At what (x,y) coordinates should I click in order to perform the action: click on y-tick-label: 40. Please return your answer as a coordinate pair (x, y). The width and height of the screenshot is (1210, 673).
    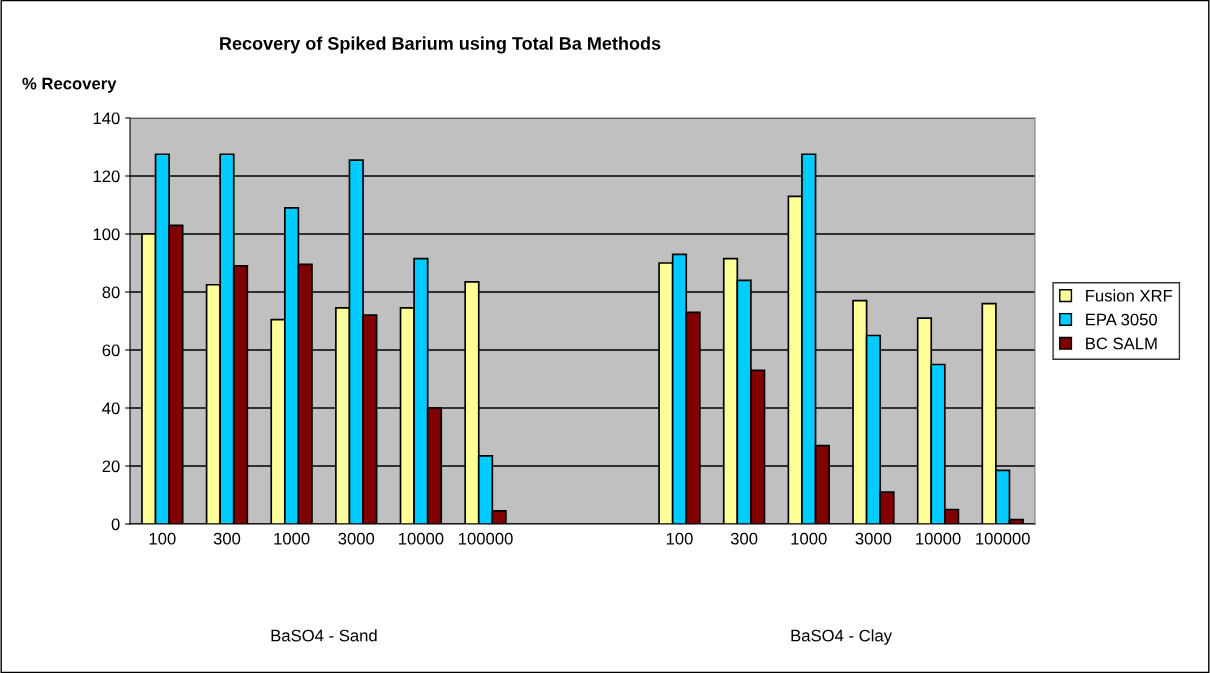
    Looking at the image, I should click on (111, 408).